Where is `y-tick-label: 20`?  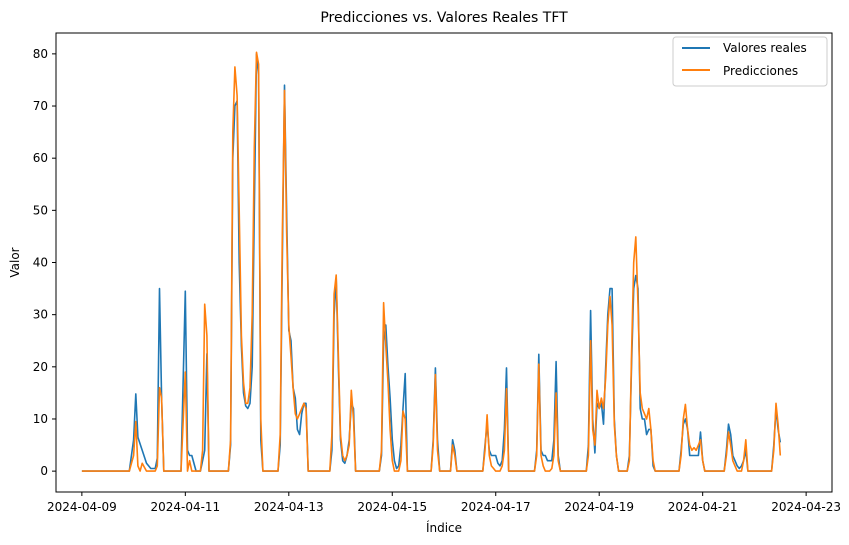 y-tick-label: 20 is located at coordinates (40, 367).